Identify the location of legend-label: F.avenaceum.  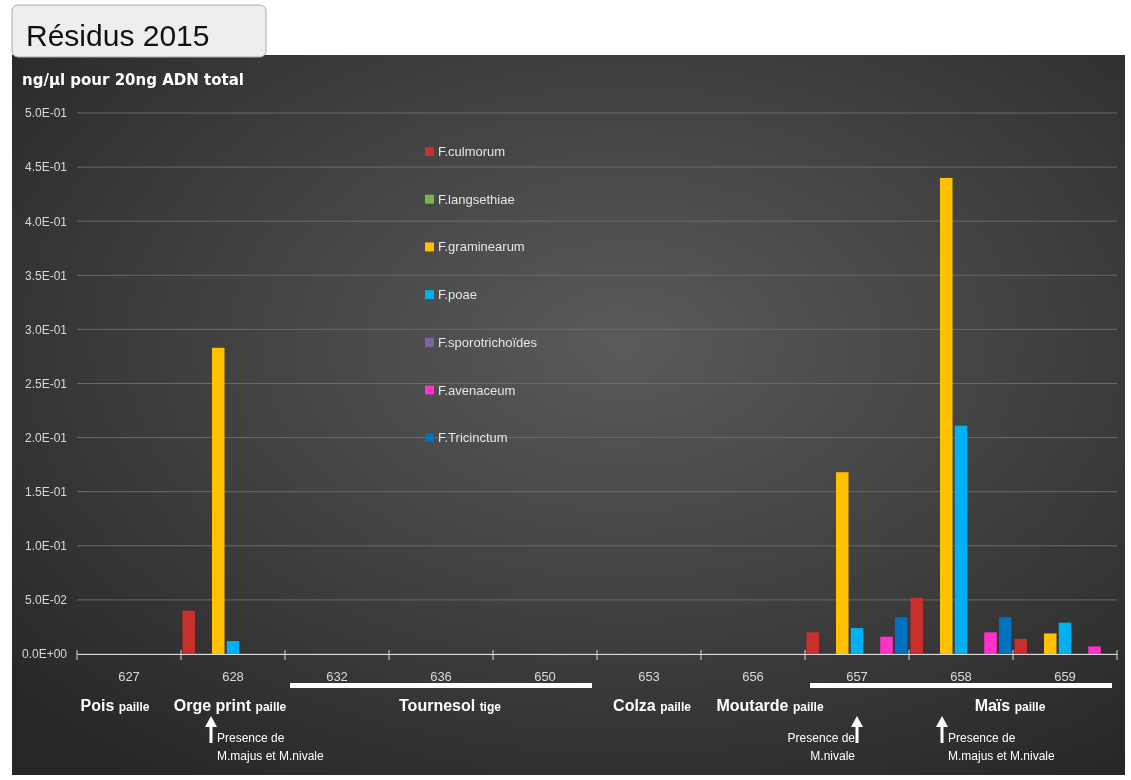
(477, 390).